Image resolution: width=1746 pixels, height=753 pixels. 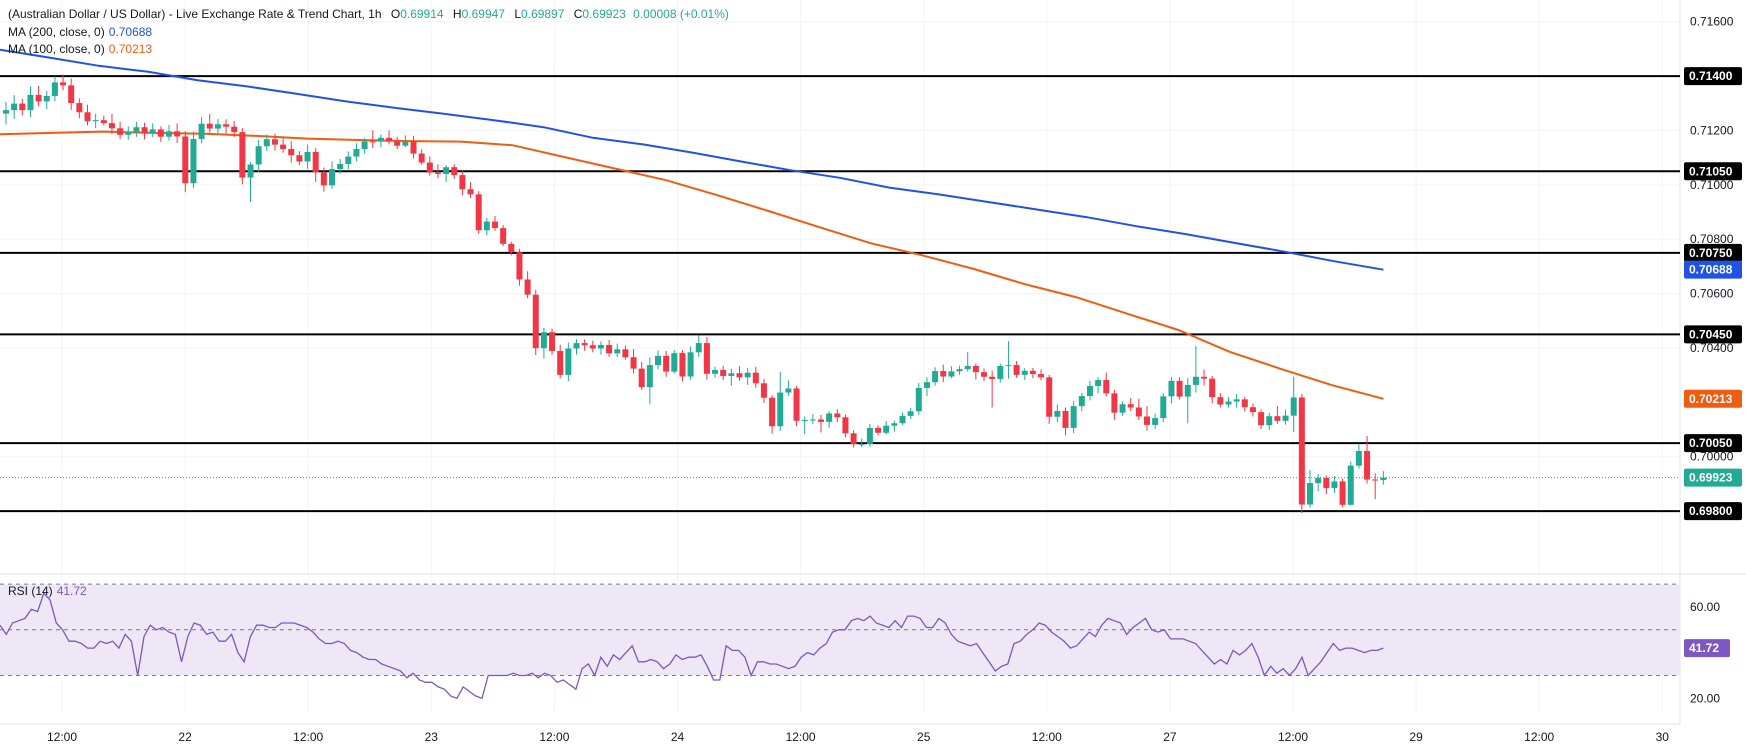 What do you see at coordinates (1293, 737) in the screenshot?
I see `time-tick-label: 12:00` at bounding box center [1293, 737].